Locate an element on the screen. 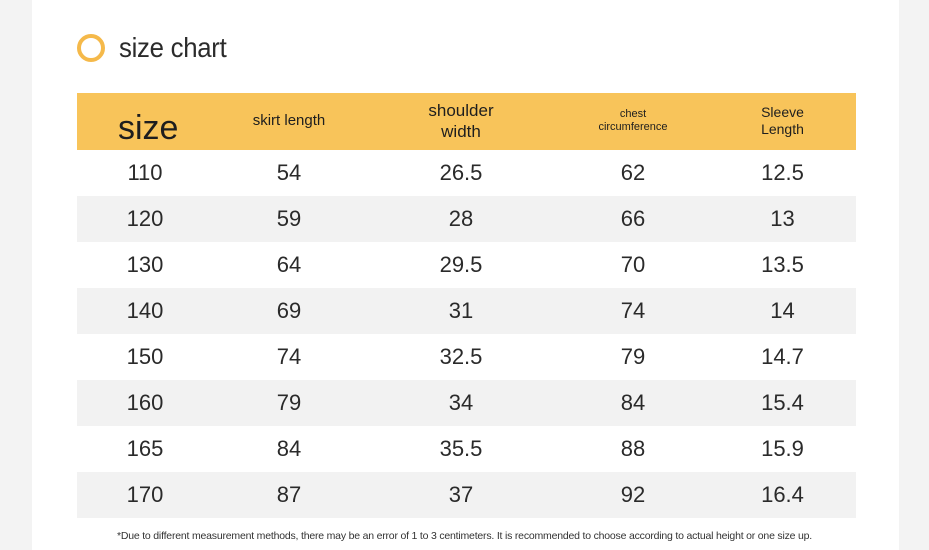  cell-size: 165 is located at coordinates (145, 448).